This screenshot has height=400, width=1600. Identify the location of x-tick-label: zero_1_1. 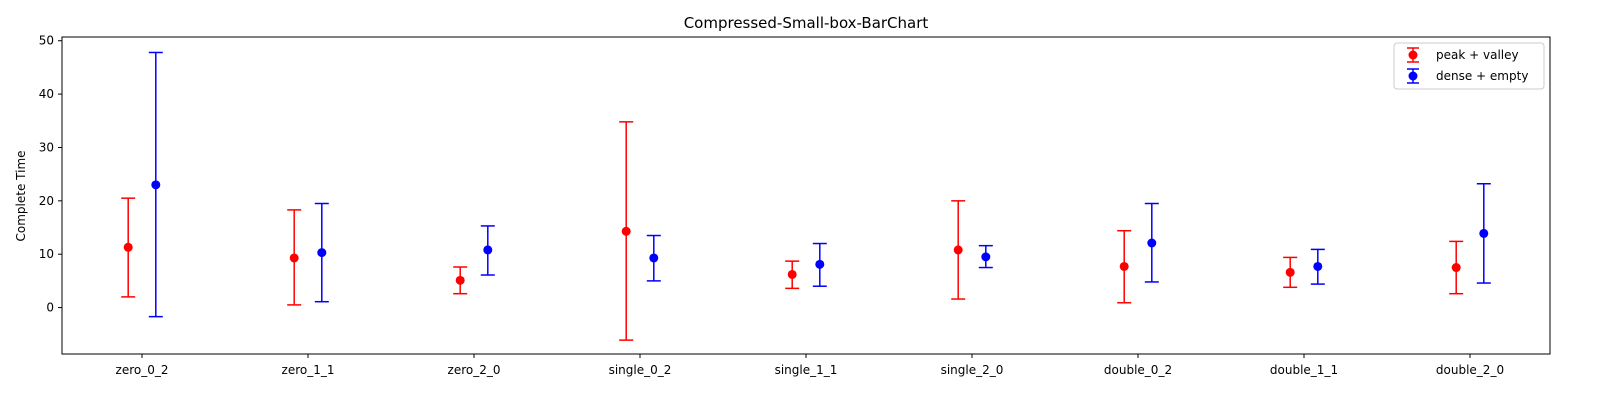
(308, 370).